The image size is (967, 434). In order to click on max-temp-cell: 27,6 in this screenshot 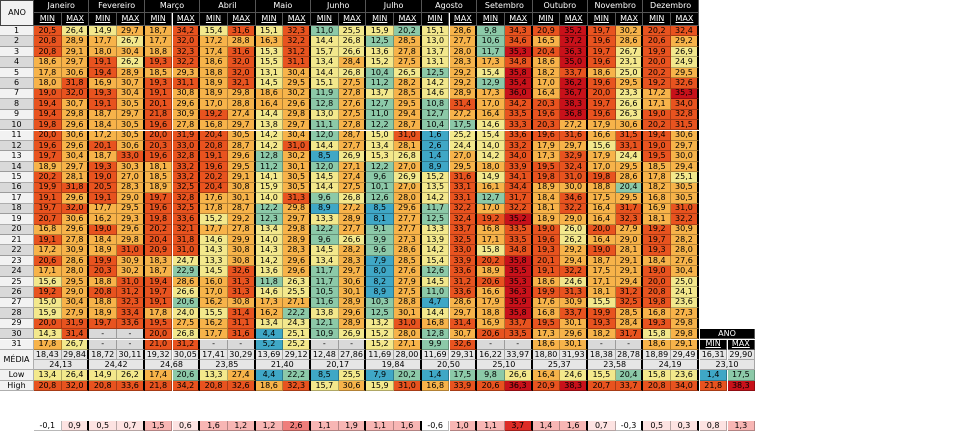, I will do `click(352, 104)`.